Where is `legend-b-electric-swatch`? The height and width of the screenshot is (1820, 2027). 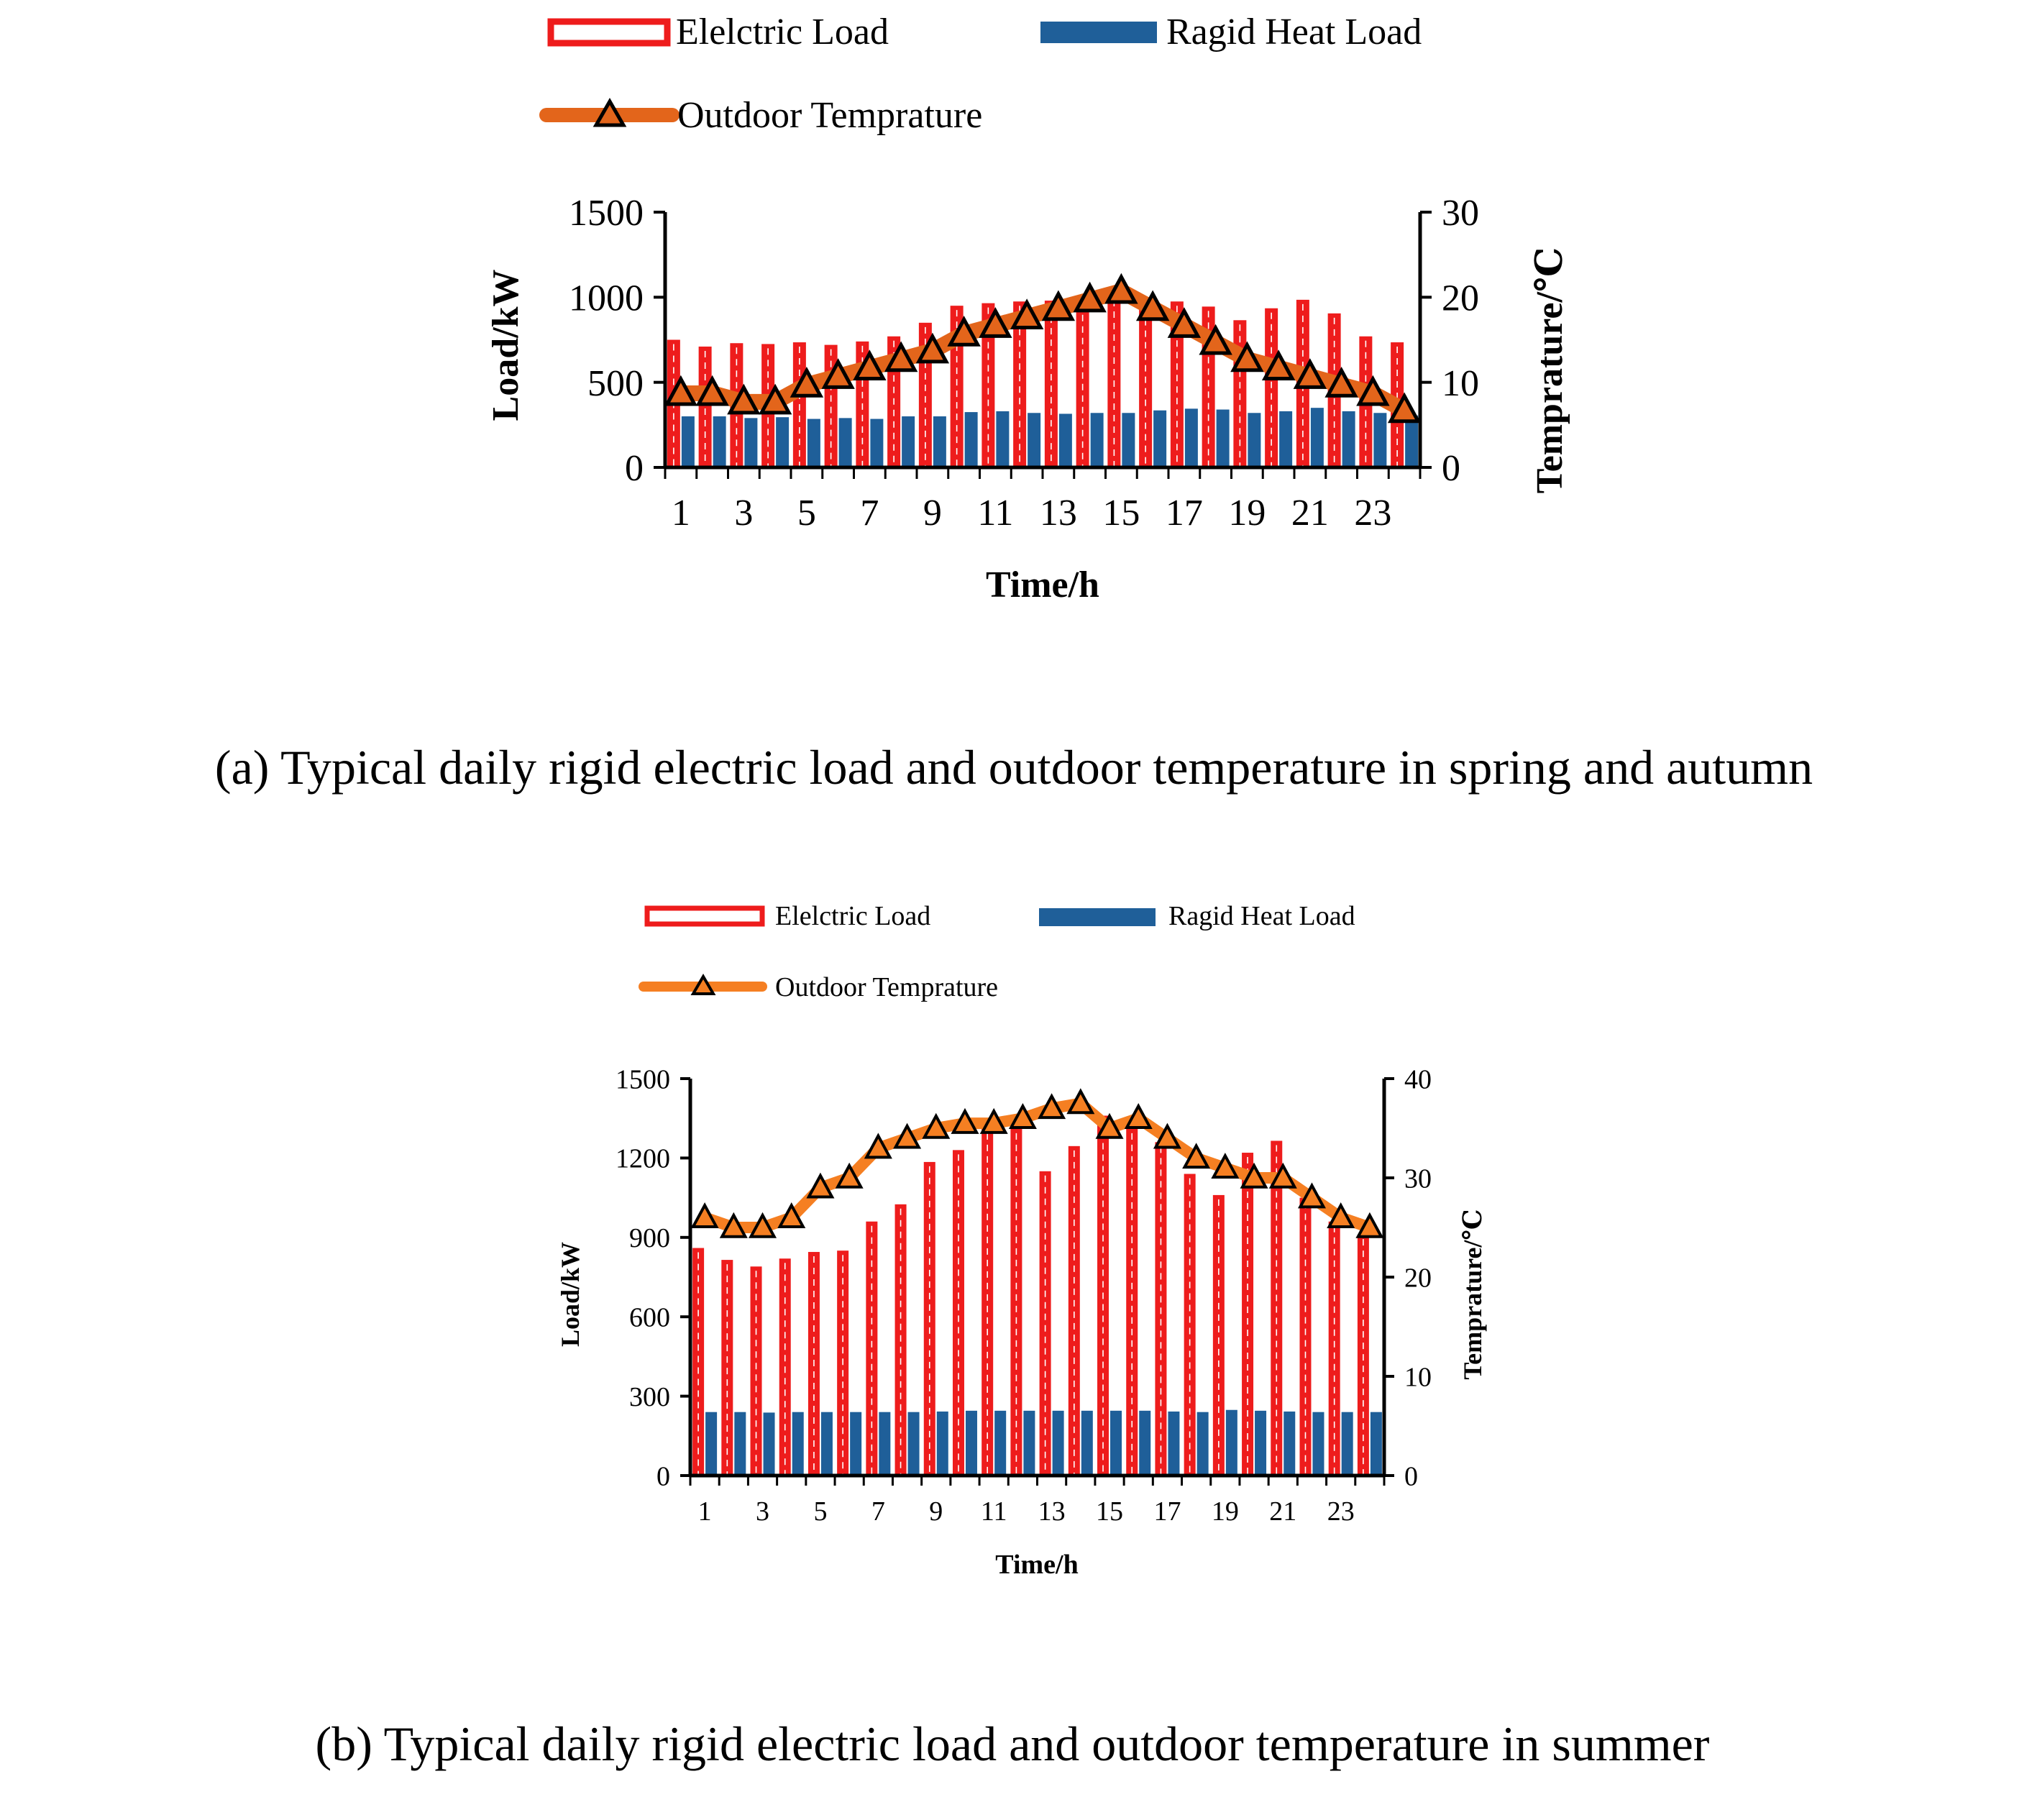
legend-b-electric-swatch is located at coordinates (704, 916).